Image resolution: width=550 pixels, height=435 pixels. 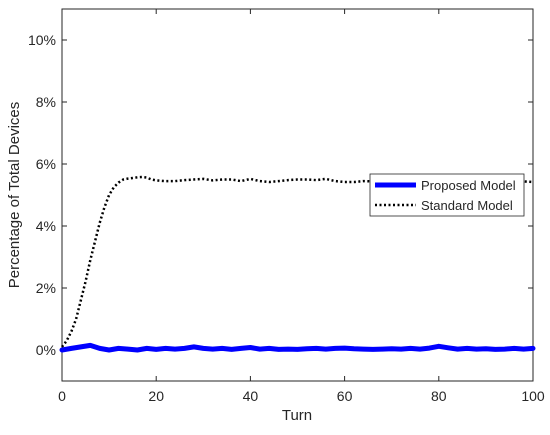 I want to click on legend: Proposed Model Standard Model, so click(x=447, y=195).